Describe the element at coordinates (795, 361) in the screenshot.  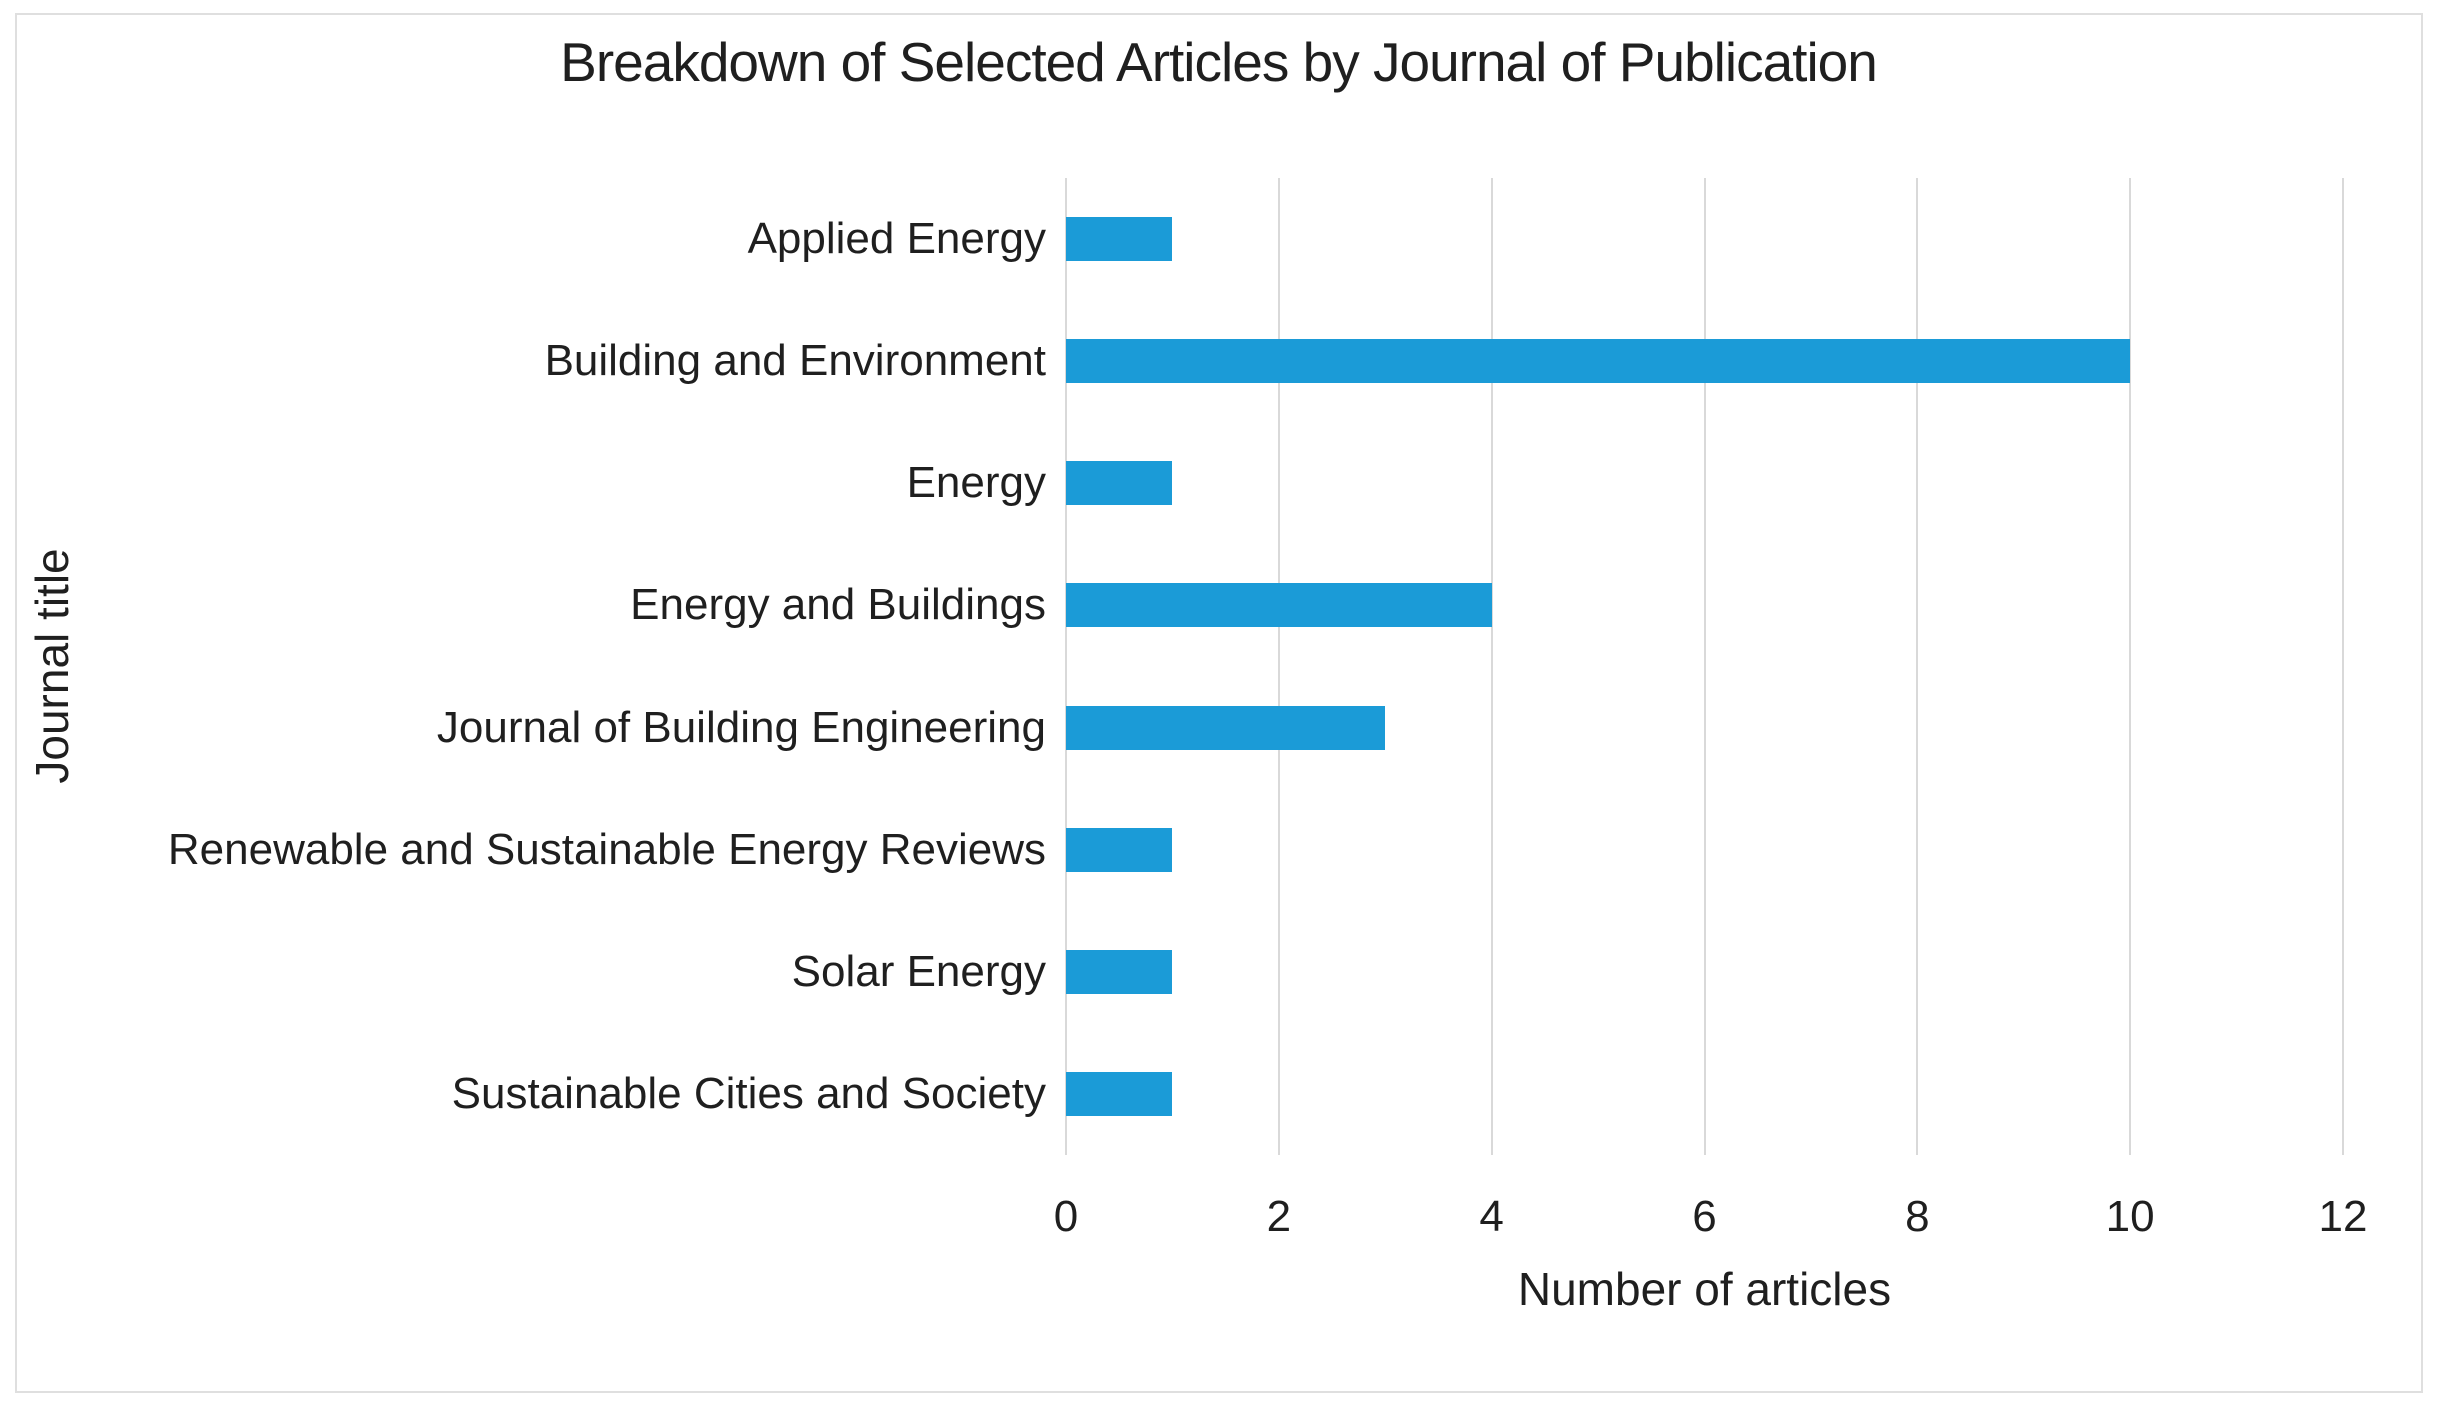
I see `category-label: Building and Environment` at that location.